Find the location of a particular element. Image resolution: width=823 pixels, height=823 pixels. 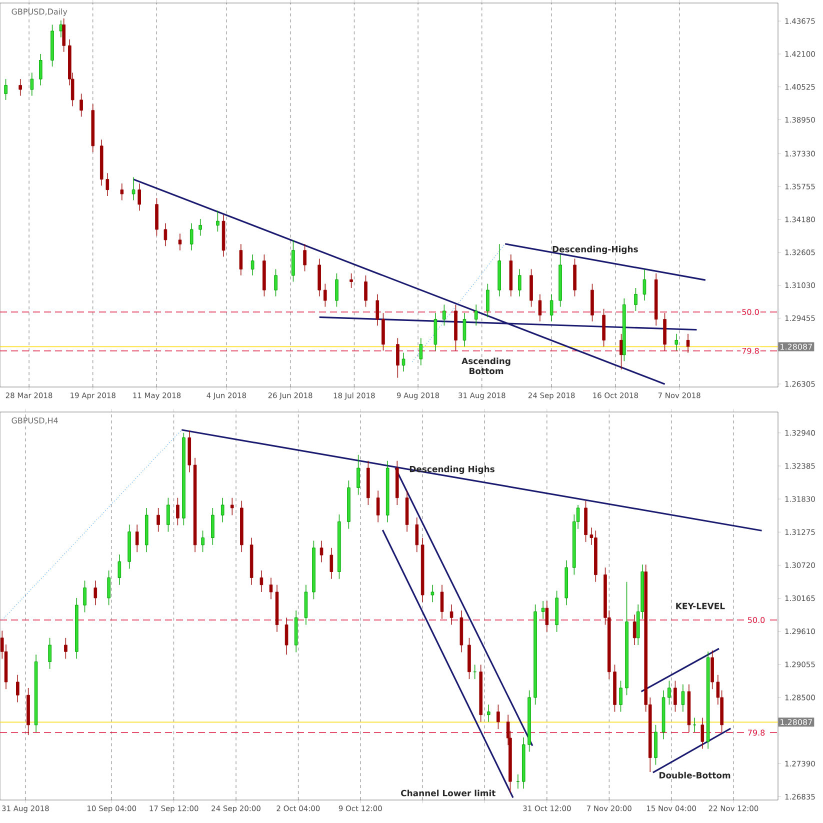

annotation: Descending-Highs is located at coordinates (595, 250).